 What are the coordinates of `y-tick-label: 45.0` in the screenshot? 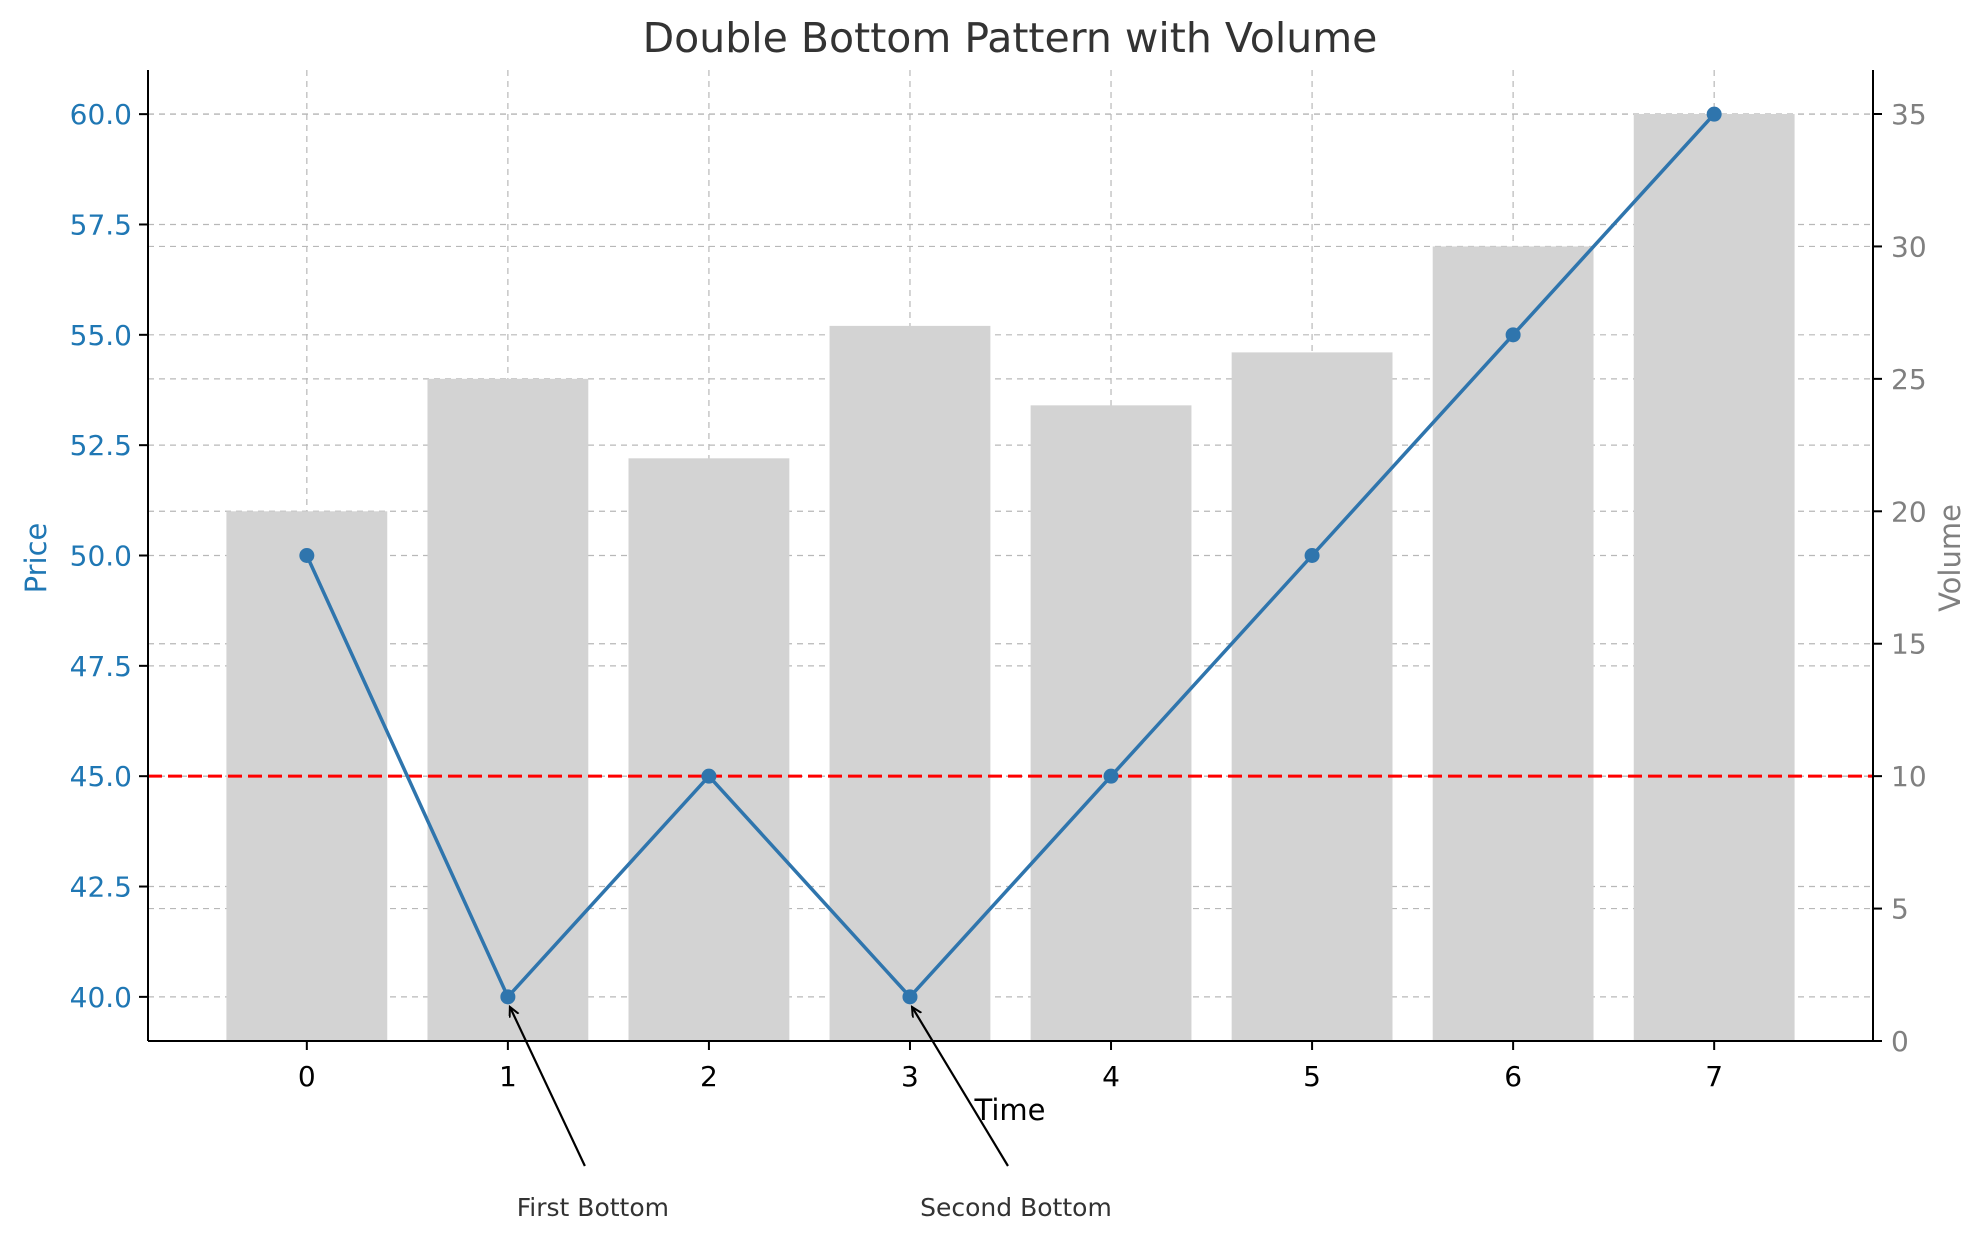 It's located at (101, 776).